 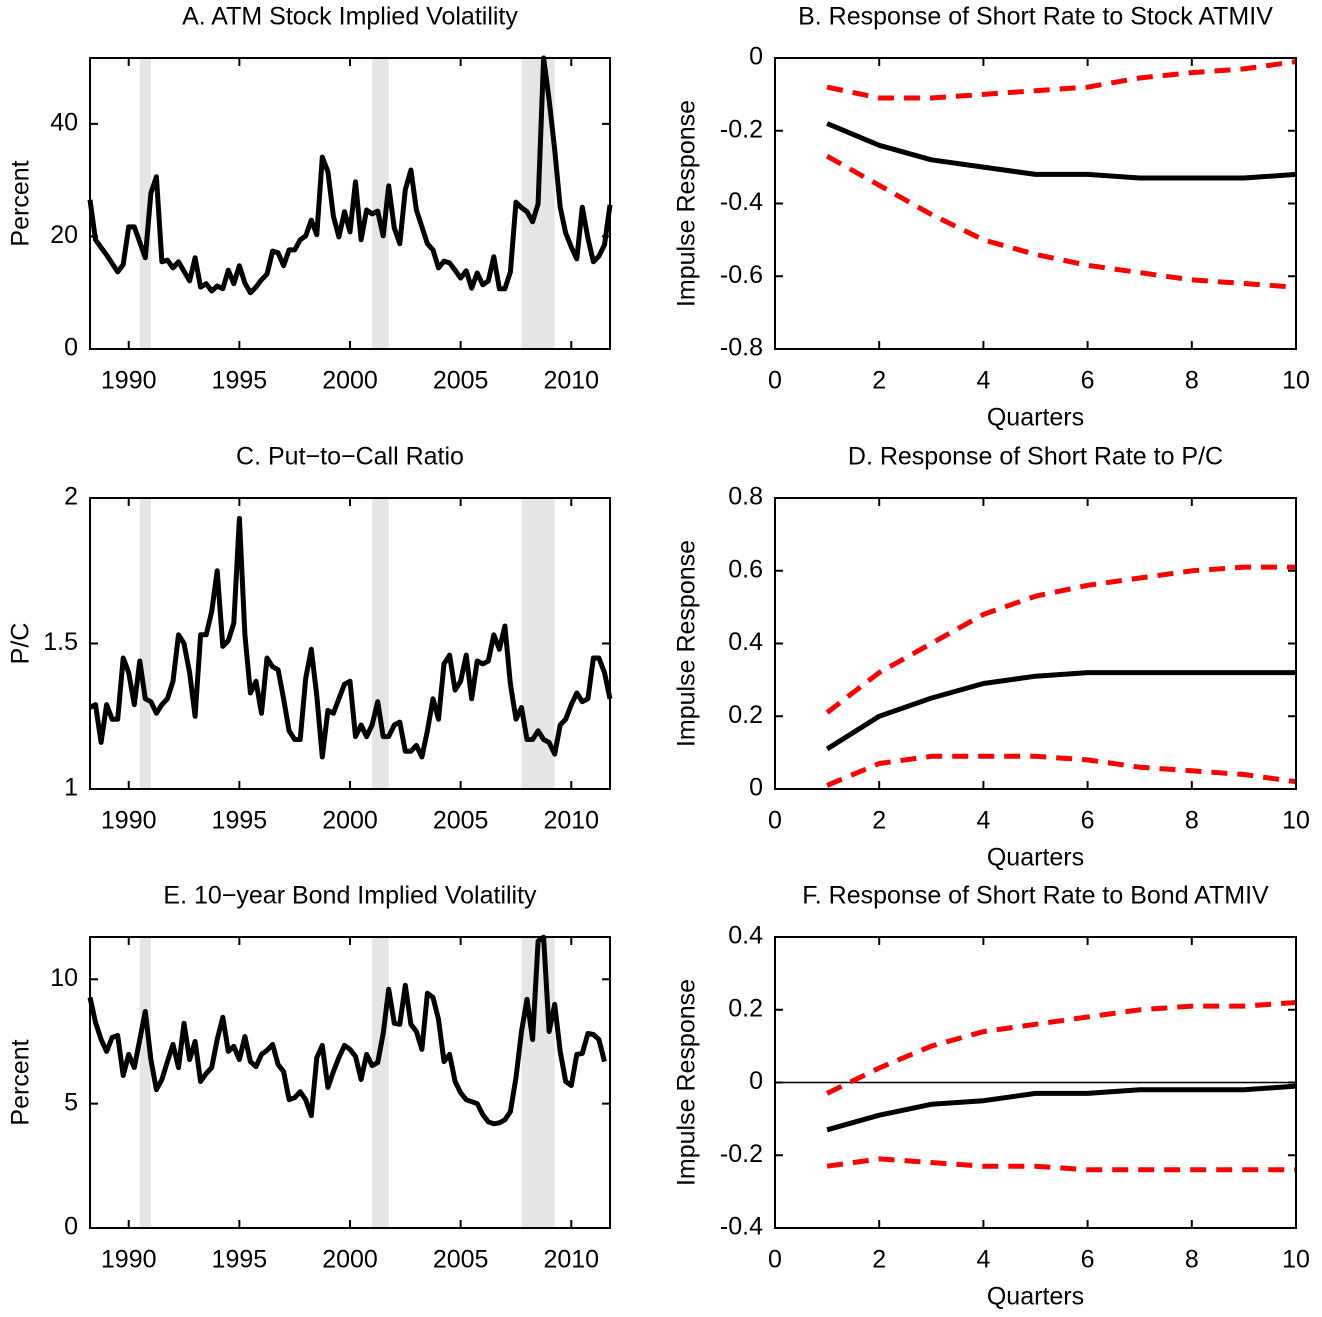 I want to click on chart-title: D. Response of Short Rate to P/C, so click(x=1035, y=457).